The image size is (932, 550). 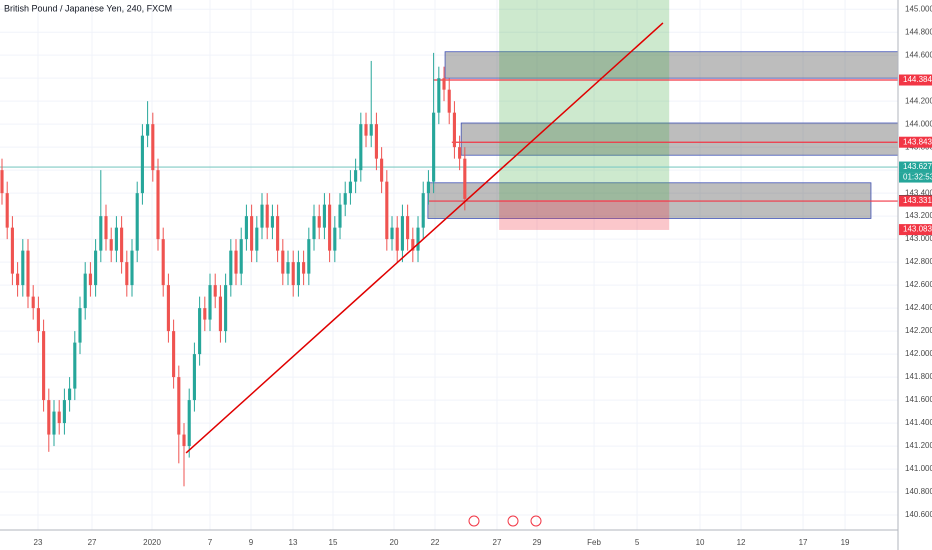 What do you see at coordinates (918, 238) in the screenshot?
I see `y-tick-label: 143.000` at bounding box center [918, 238].